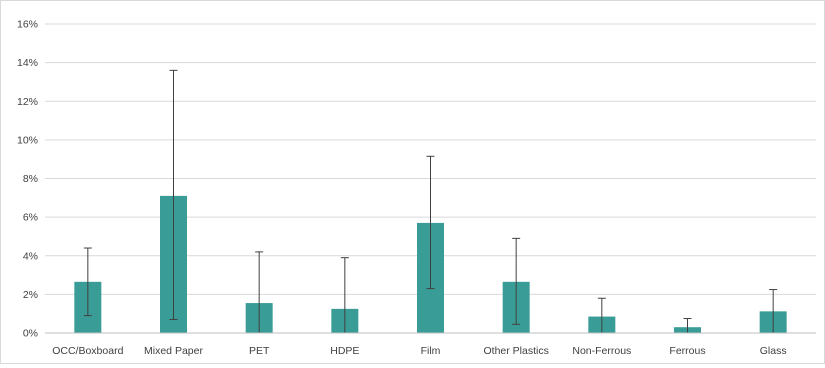 The width and height of the screenshot is (825, 368). I want to click on x-tick-label: HDPE, so click(344, 351).